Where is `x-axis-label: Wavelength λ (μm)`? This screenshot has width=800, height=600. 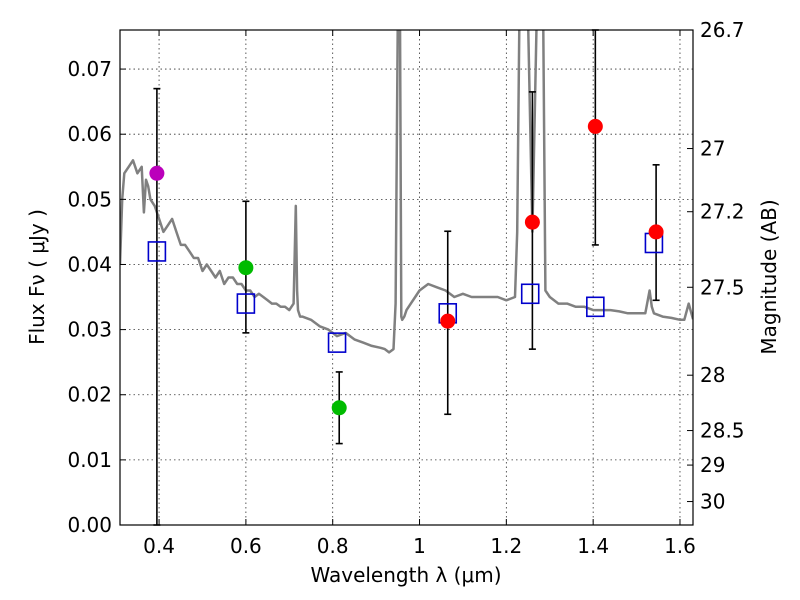
x-axis-label: Wavelength λ (μm) is located at coordinates (405, 575).